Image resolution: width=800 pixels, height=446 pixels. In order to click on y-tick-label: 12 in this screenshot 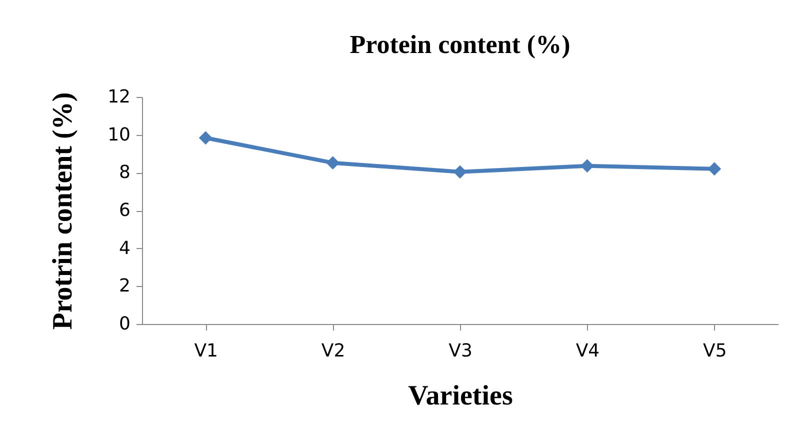, I will do `click(119, 97)`.